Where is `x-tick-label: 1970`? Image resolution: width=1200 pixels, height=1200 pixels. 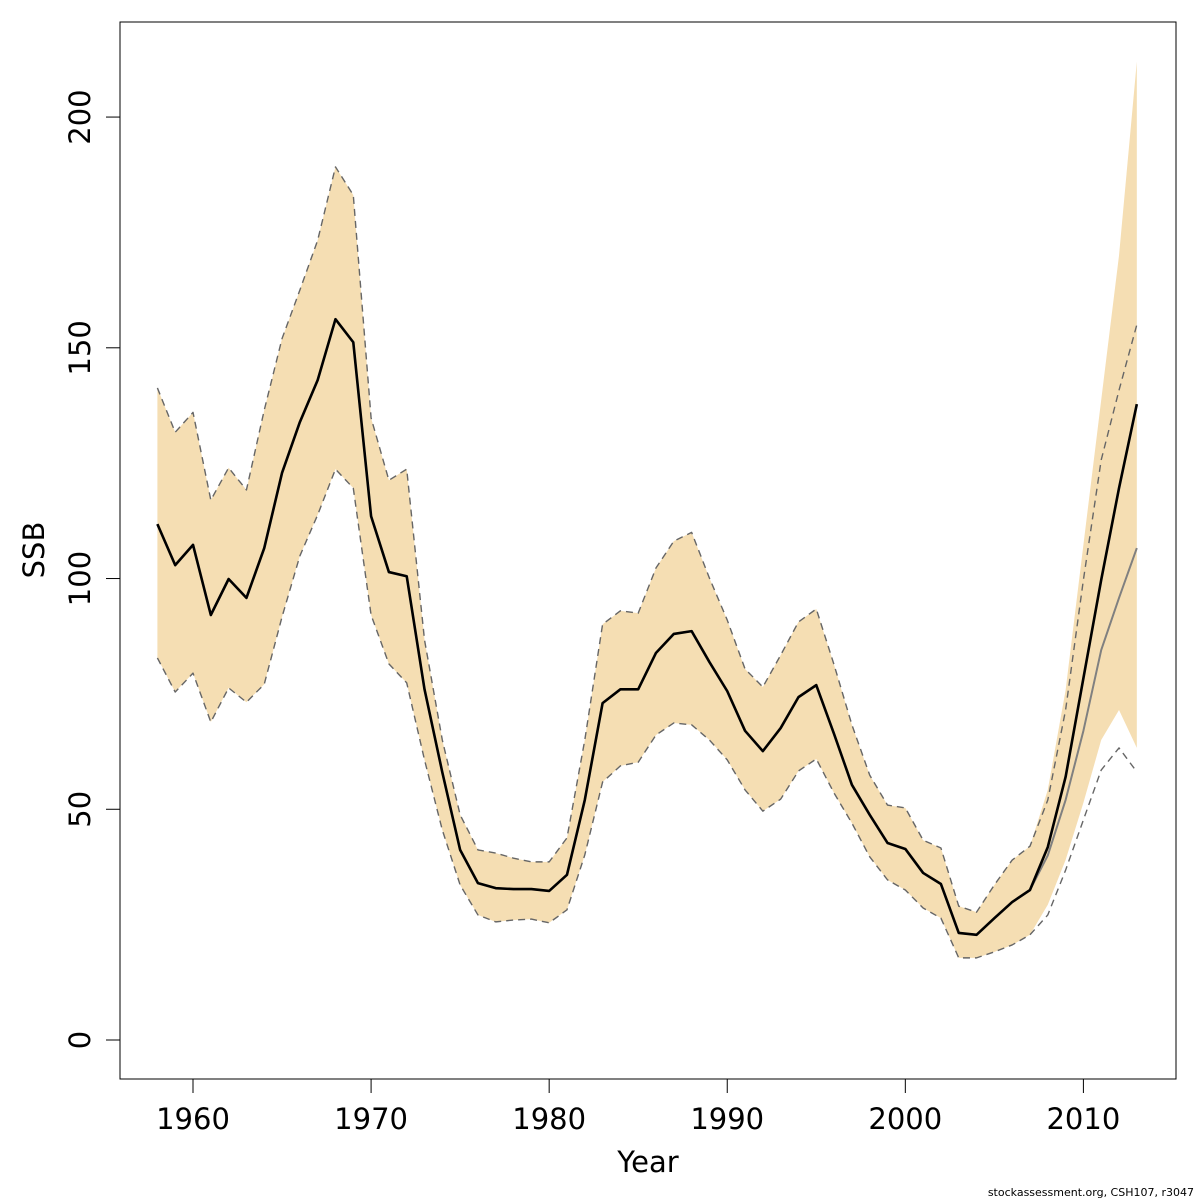 x-tick-label: 1970 is located at coordinates (371, 1119).